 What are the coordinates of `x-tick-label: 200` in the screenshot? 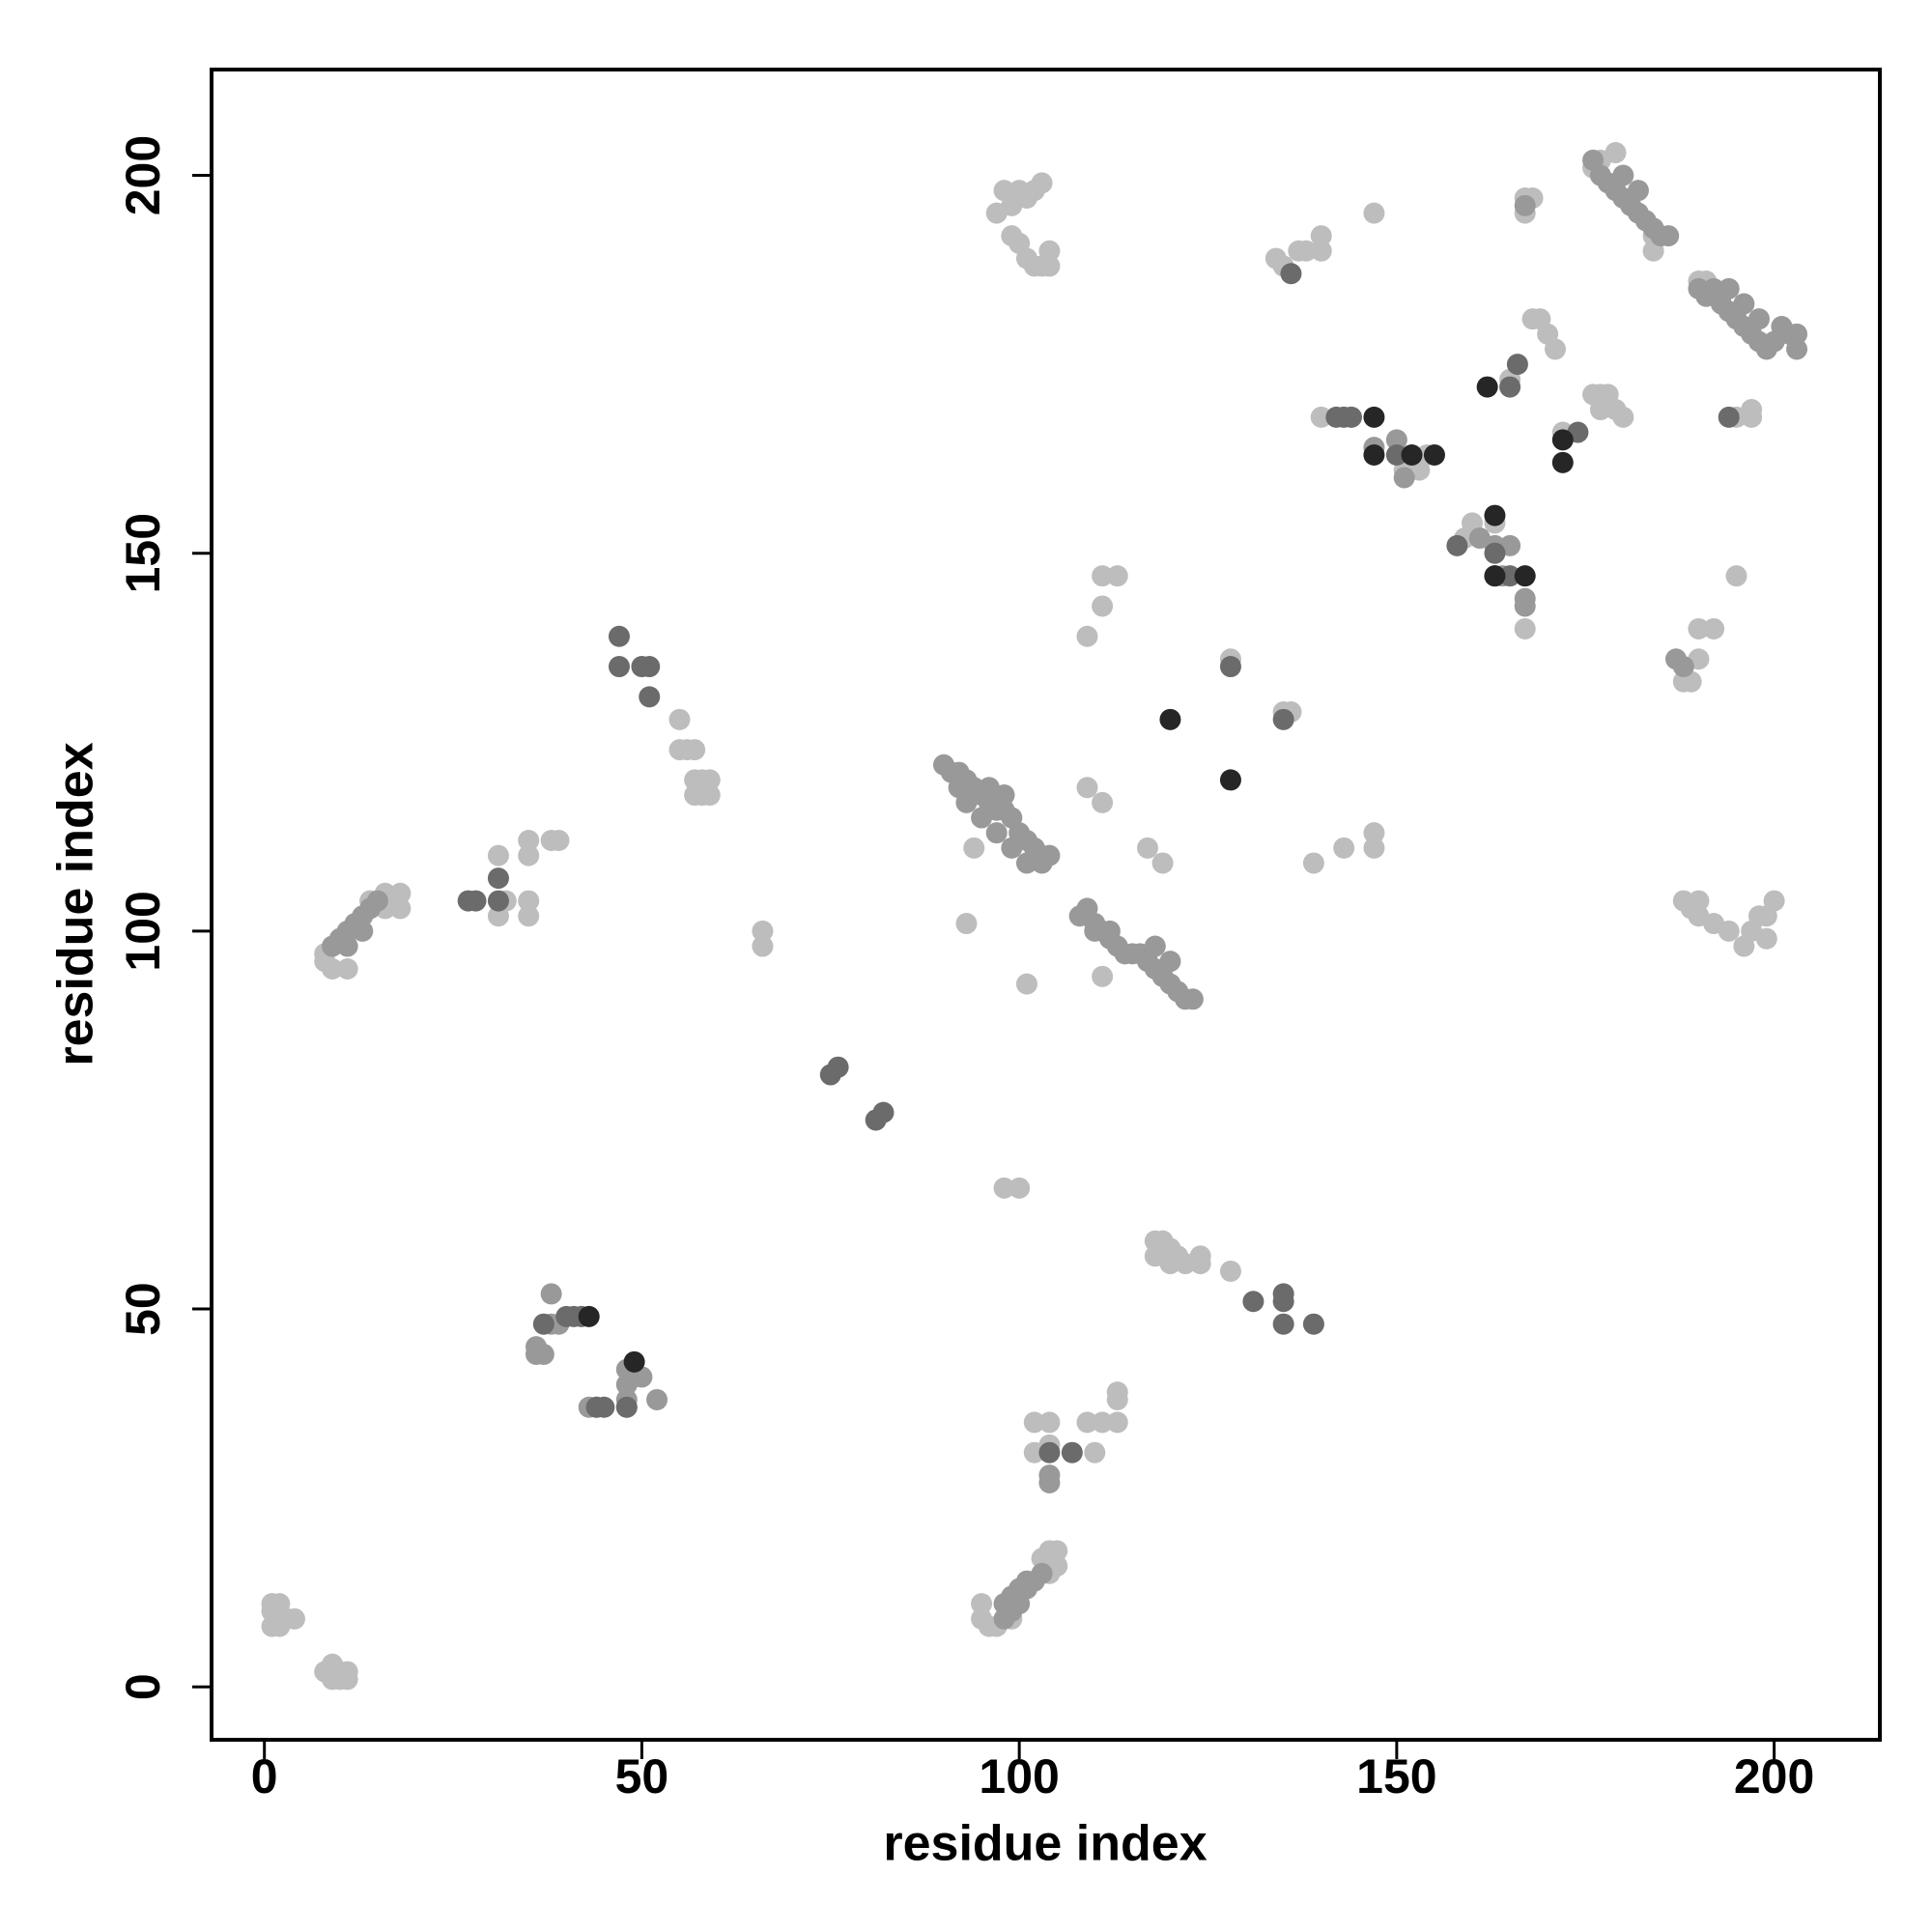 It's located at (1774, 1776).